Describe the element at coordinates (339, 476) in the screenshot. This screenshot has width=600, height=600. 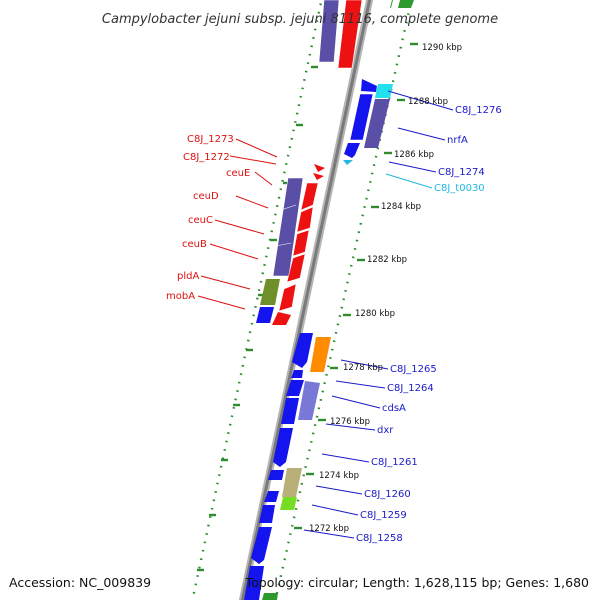
I see `kbp-label: 1274 kbp` at that location.